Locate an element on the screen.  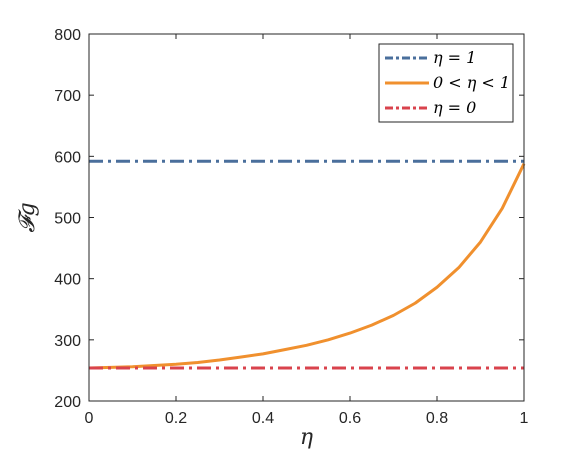
x-tick-label: 0.8 is located at coordinates (437, 418).